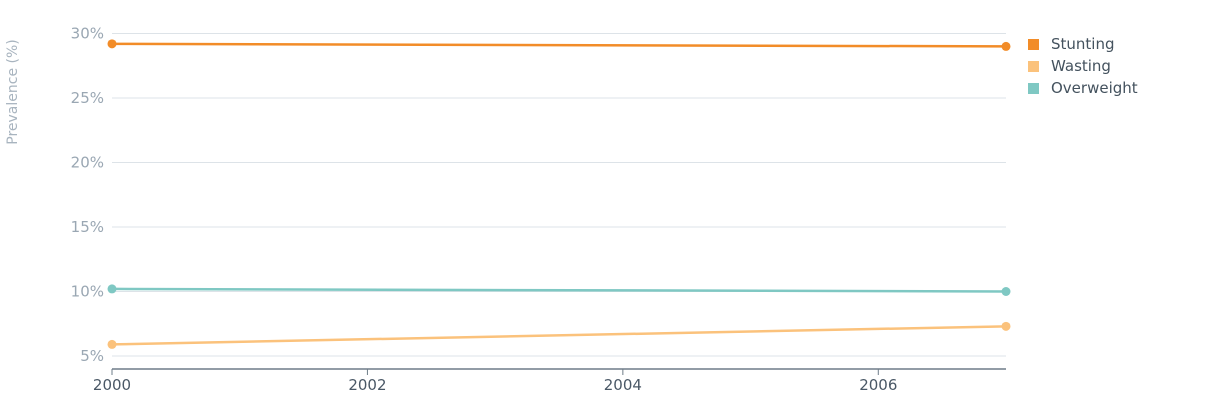 This screenshot has width=1230, height=403. What do you see at coordinates (1033, 66) in the screenshot?
I see `legend-swatch-wasting` at bounding box center [1033, 66].